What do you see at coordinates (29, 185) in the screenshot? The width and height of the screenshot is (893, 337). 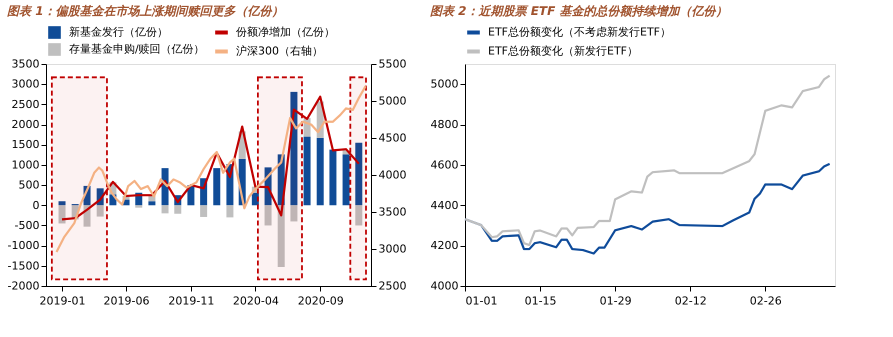 I see `y-tick-label: 500` at bounding box center [29, 185].